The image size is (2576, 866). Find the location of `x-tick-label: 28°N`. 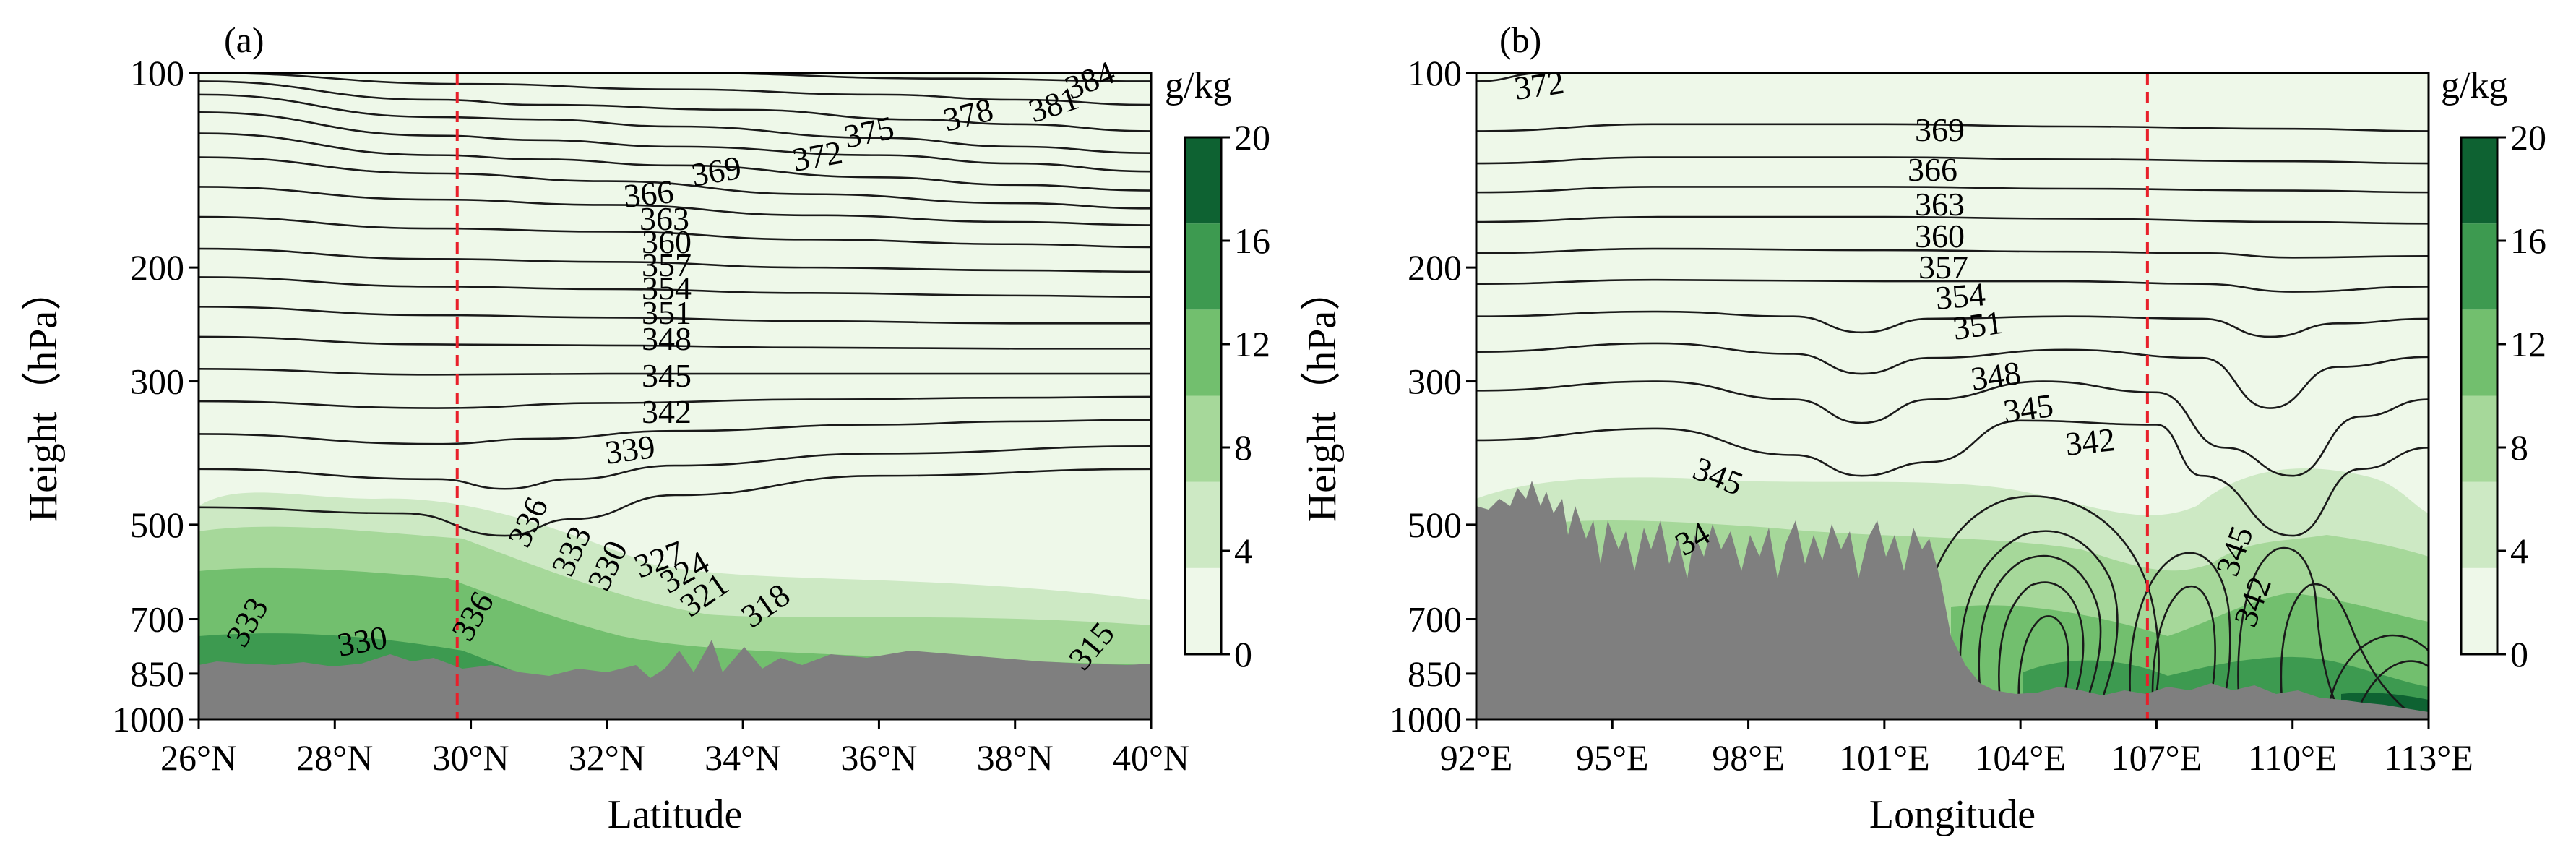

x-tick-label: 28°N is located at coordinates (334, 757).